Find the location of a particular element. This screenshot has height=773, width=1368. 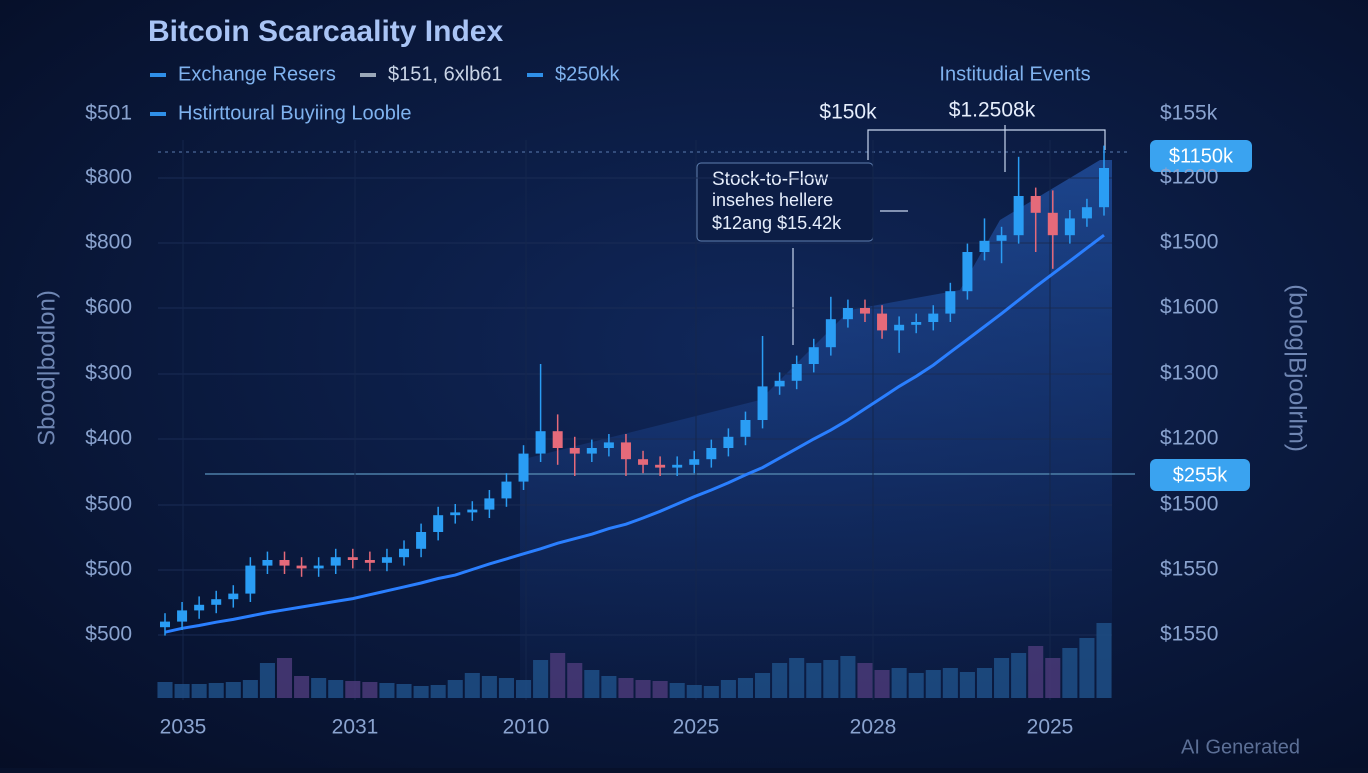

y-label: $600 is located at coordinates (108, 307).